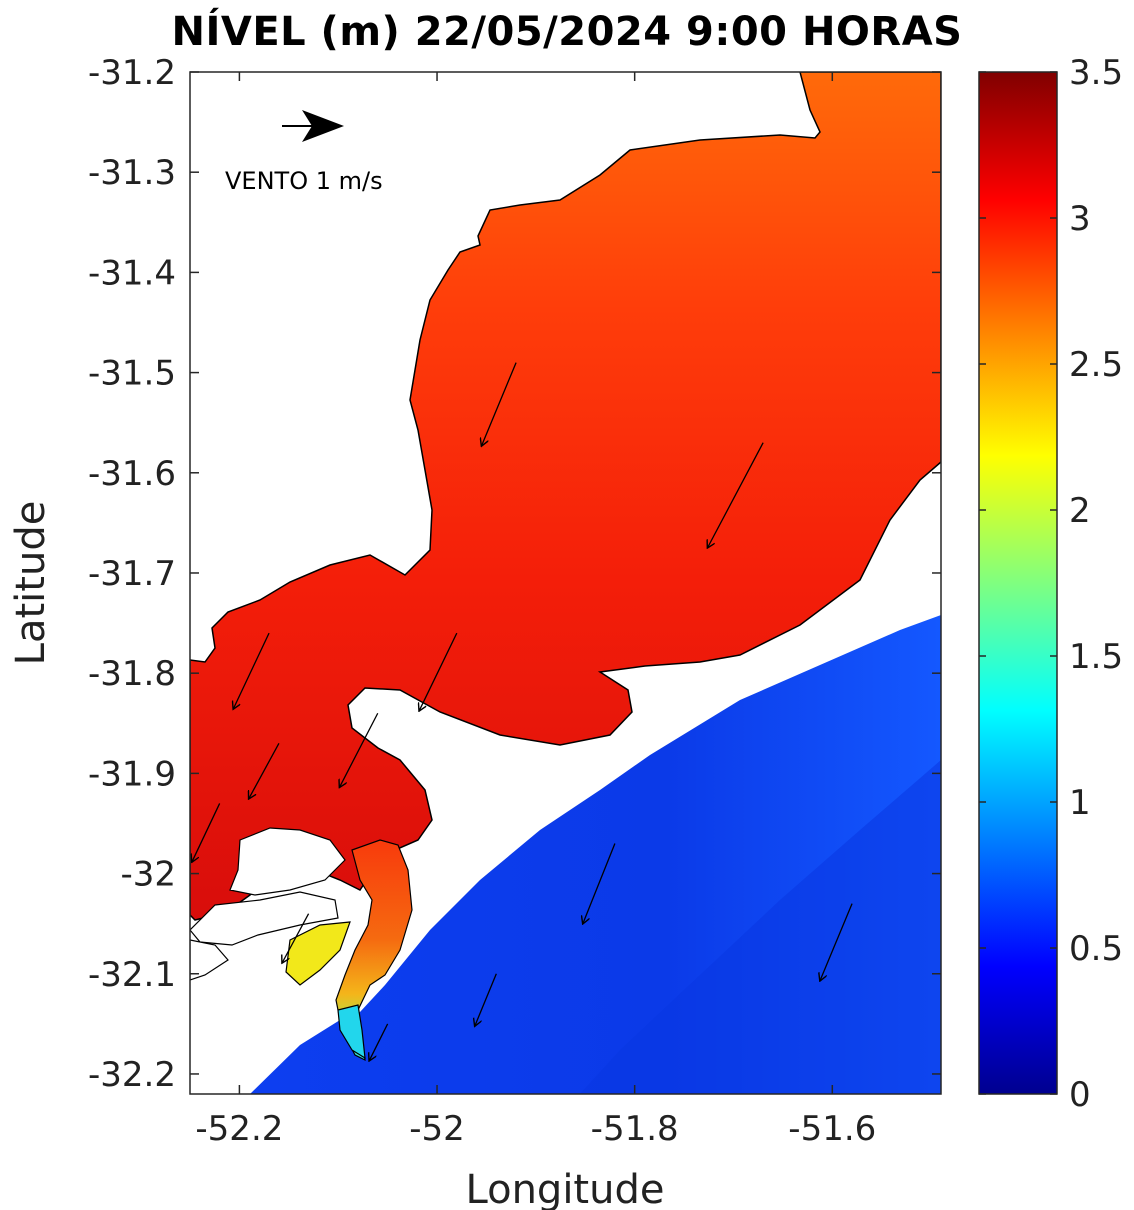 The height and width of the screenshot is (1210, 1134). Describe the element at coordinates (132, 774) in the screenshot. I see `y-tick-label: -31.9` at that location.